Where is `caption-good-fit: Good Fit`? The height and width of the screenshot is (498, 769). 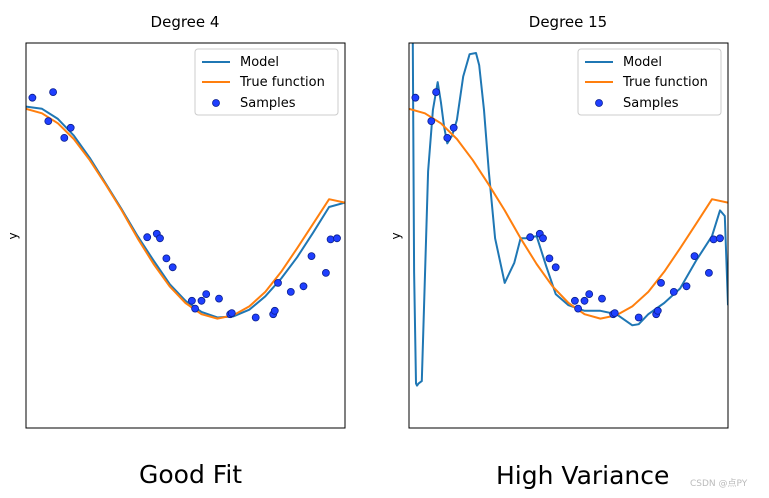
caption-good-fit: Good Fit is located at coordinates (191, 474).